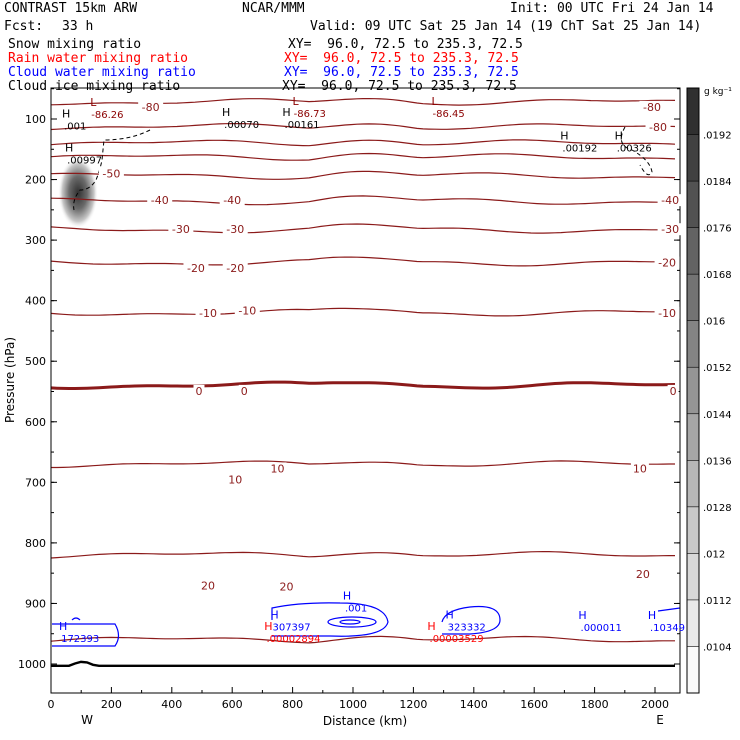 This screenshot has width=740, height=740. What do you see at coordinates (363, 127) in the screenshot?
I see `isotherm-line-m80` at bounding box center [363, 127].